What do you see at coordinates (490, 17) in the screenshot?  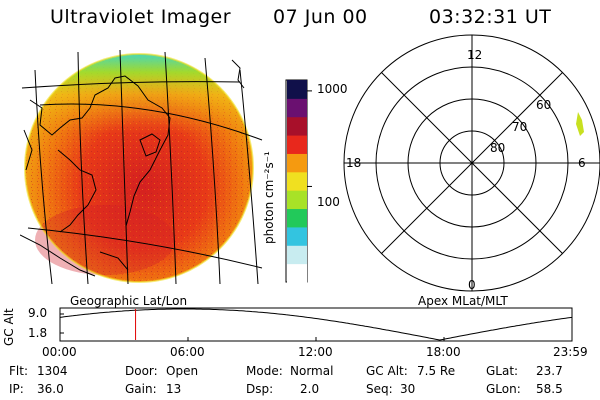 I see `time-readout: 03:32:31 UT` at bounding box center [490, 17].